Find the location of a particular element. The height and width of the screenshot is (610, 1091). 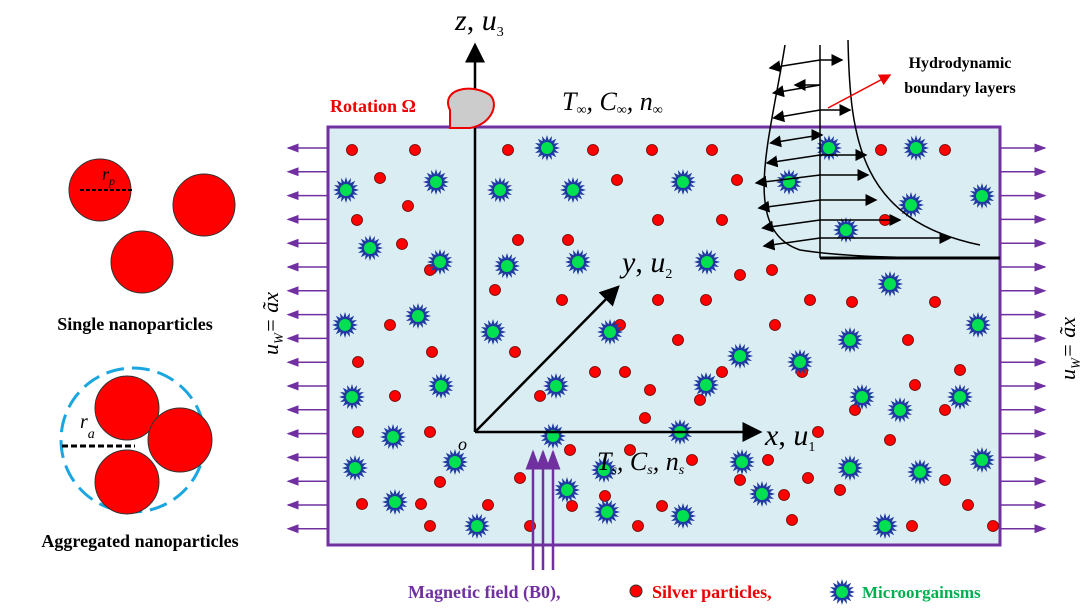

ambient-conditions: T∞, C∞, n∞ is located at coordinates (612, 102).